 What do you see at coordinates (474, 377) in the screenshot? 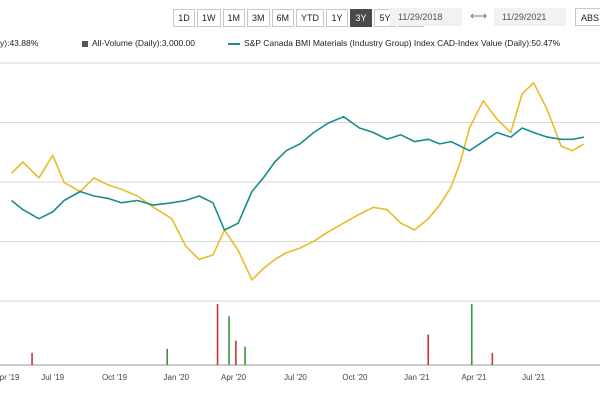
I see `x-tick-label: Apr '21` at bounding box center [474, 377].